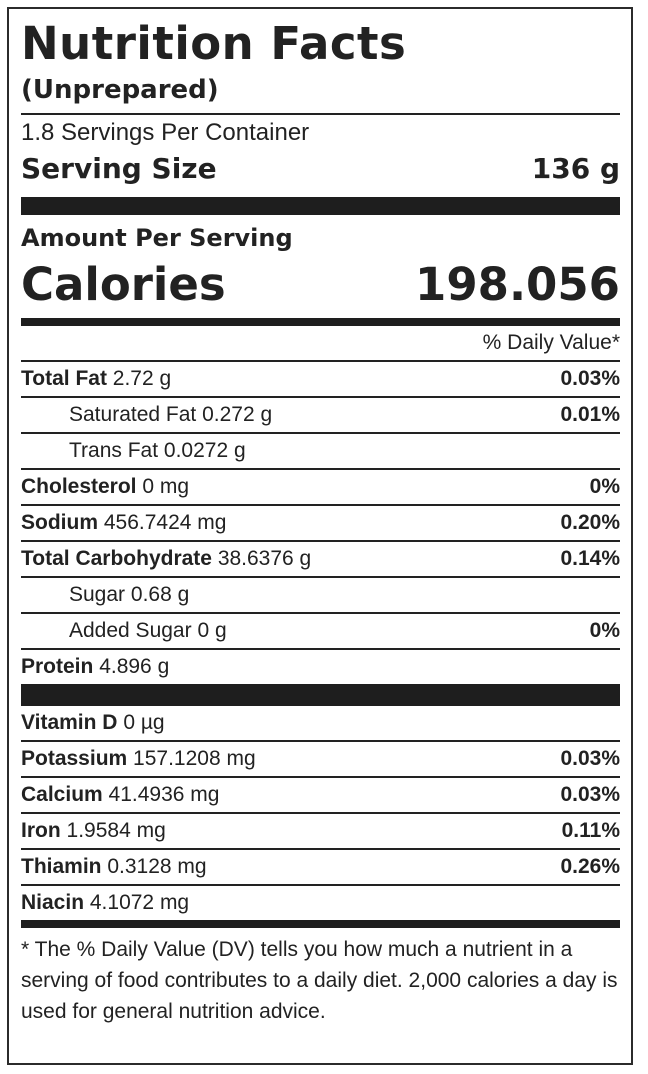  I want to click on vitamin-dv: 0.26%, so click(590, 866).